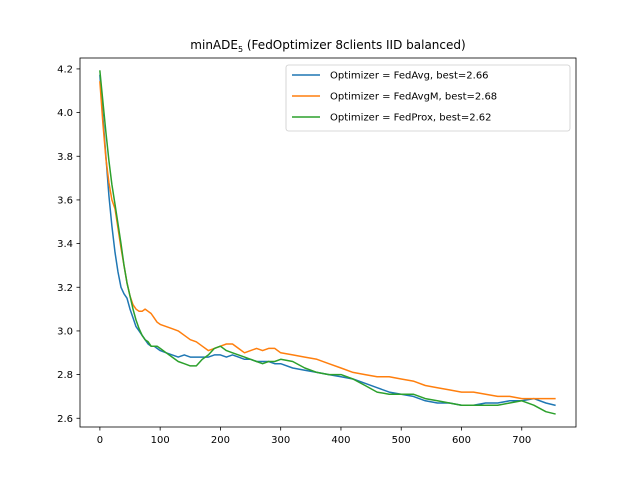  What do you see at coordinates (461, 440) in the screenshot?
I see `x-tick-label: 600` at bounding box center [461, 440].